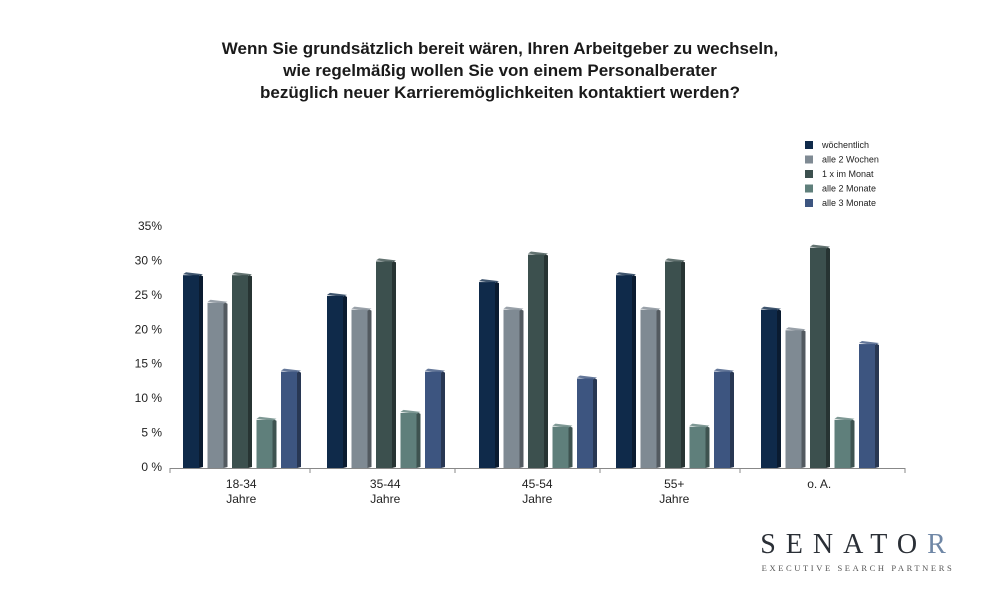 The width and height of the screenshot is (1000, 600). Describe the element at coordinates (241, 484) in the screenshot. I see `x-category-label: 18-34` at that location.